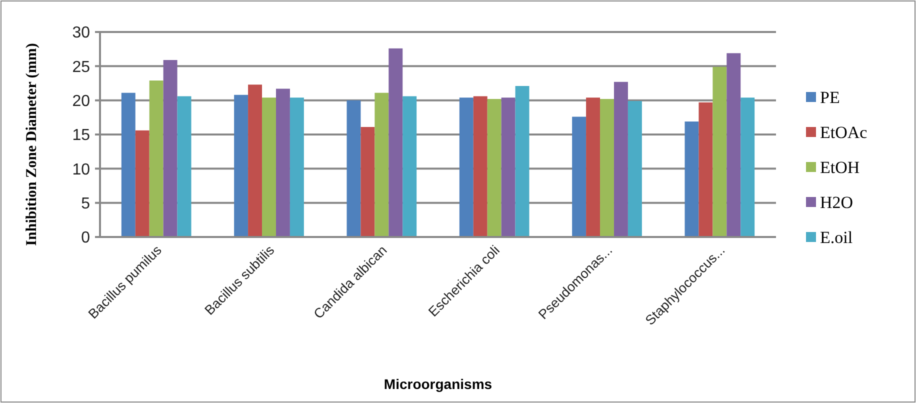  I want to click on legend-label: PE, so click(830, 97).